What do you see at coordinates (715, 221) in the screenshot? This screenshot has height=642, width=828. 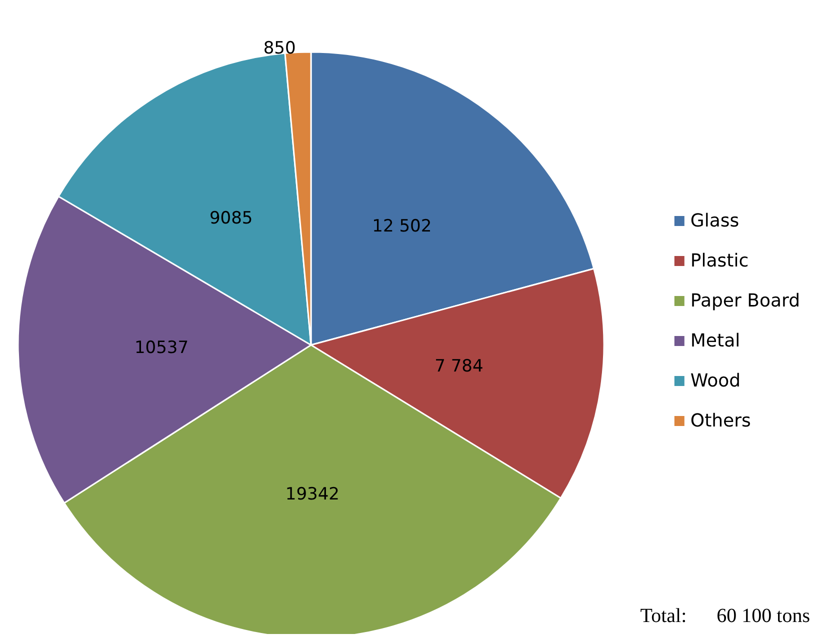 I see `legend-label: Glass` at bounding box center [715, 221].